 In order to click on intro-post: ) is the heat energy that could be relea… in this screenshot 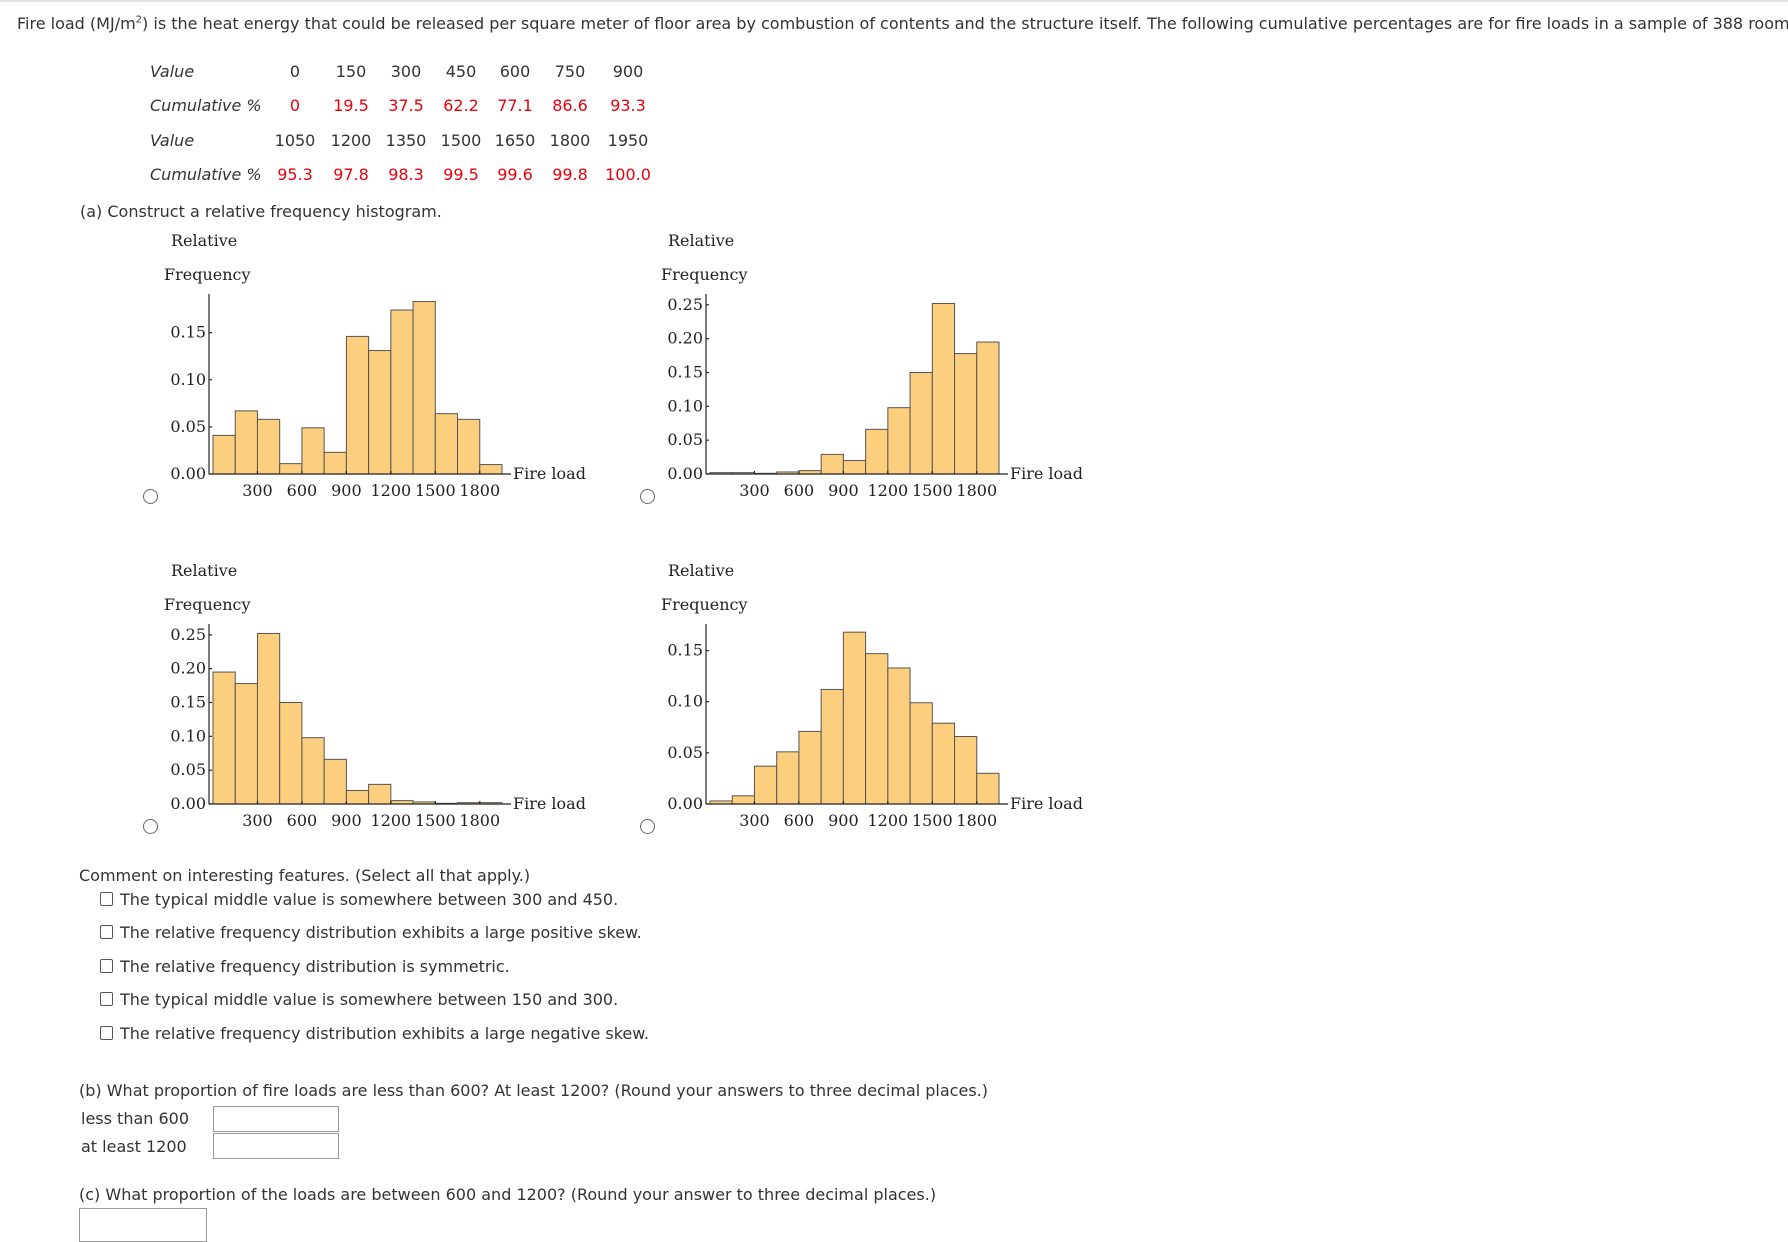, I will do `click(965, 23)`.